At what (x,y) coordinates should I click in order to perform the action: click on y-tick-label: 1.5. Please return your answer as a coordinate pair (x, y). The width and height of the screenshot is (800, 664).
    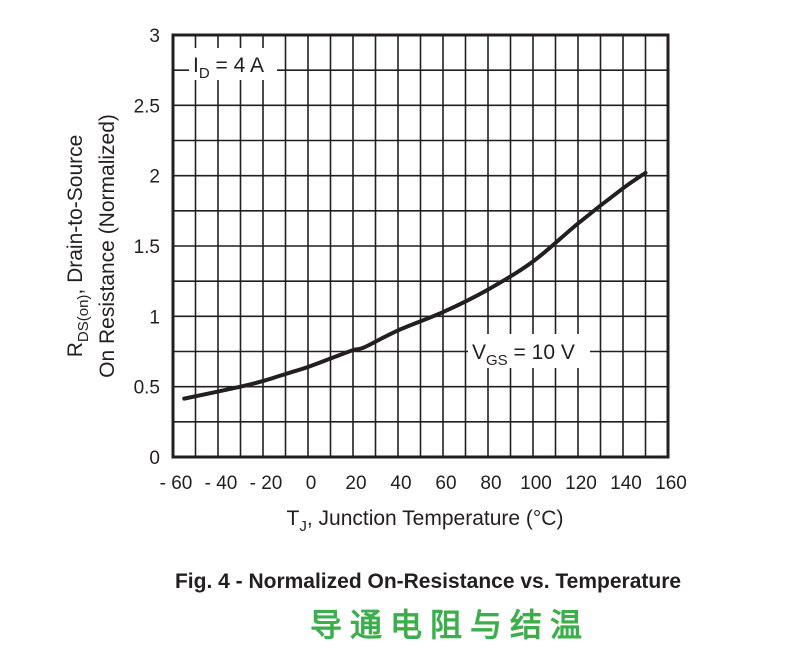
    Looking at the image, I should click on (147, 247).